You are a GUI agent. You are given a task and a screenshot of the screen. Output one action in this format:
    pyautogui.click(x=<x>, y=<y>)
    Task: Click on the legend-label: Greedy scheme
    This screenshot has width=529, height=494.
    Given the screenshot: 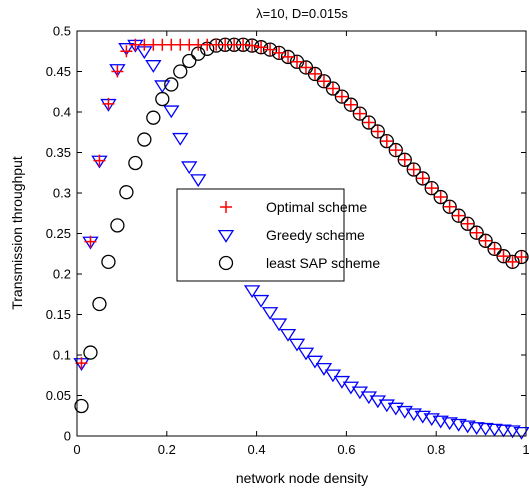 What is the action you would take?
    pyautogui.click(x=315, y=235)
    